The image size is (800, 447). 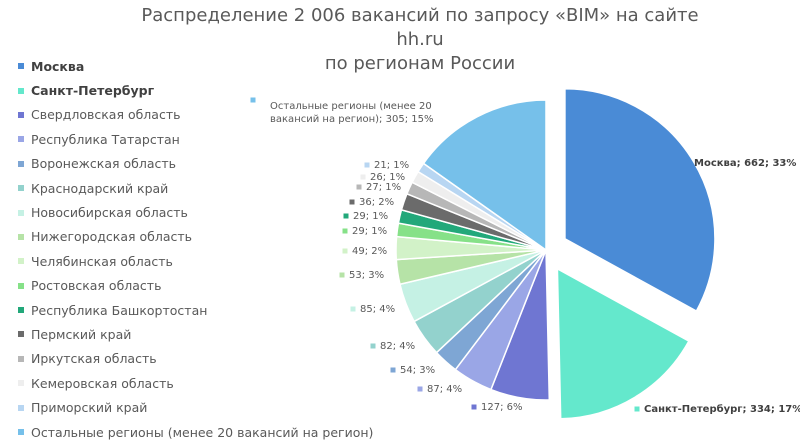 I want to click on legend-label: Республика Татарстан, so click(x=105, y=139).